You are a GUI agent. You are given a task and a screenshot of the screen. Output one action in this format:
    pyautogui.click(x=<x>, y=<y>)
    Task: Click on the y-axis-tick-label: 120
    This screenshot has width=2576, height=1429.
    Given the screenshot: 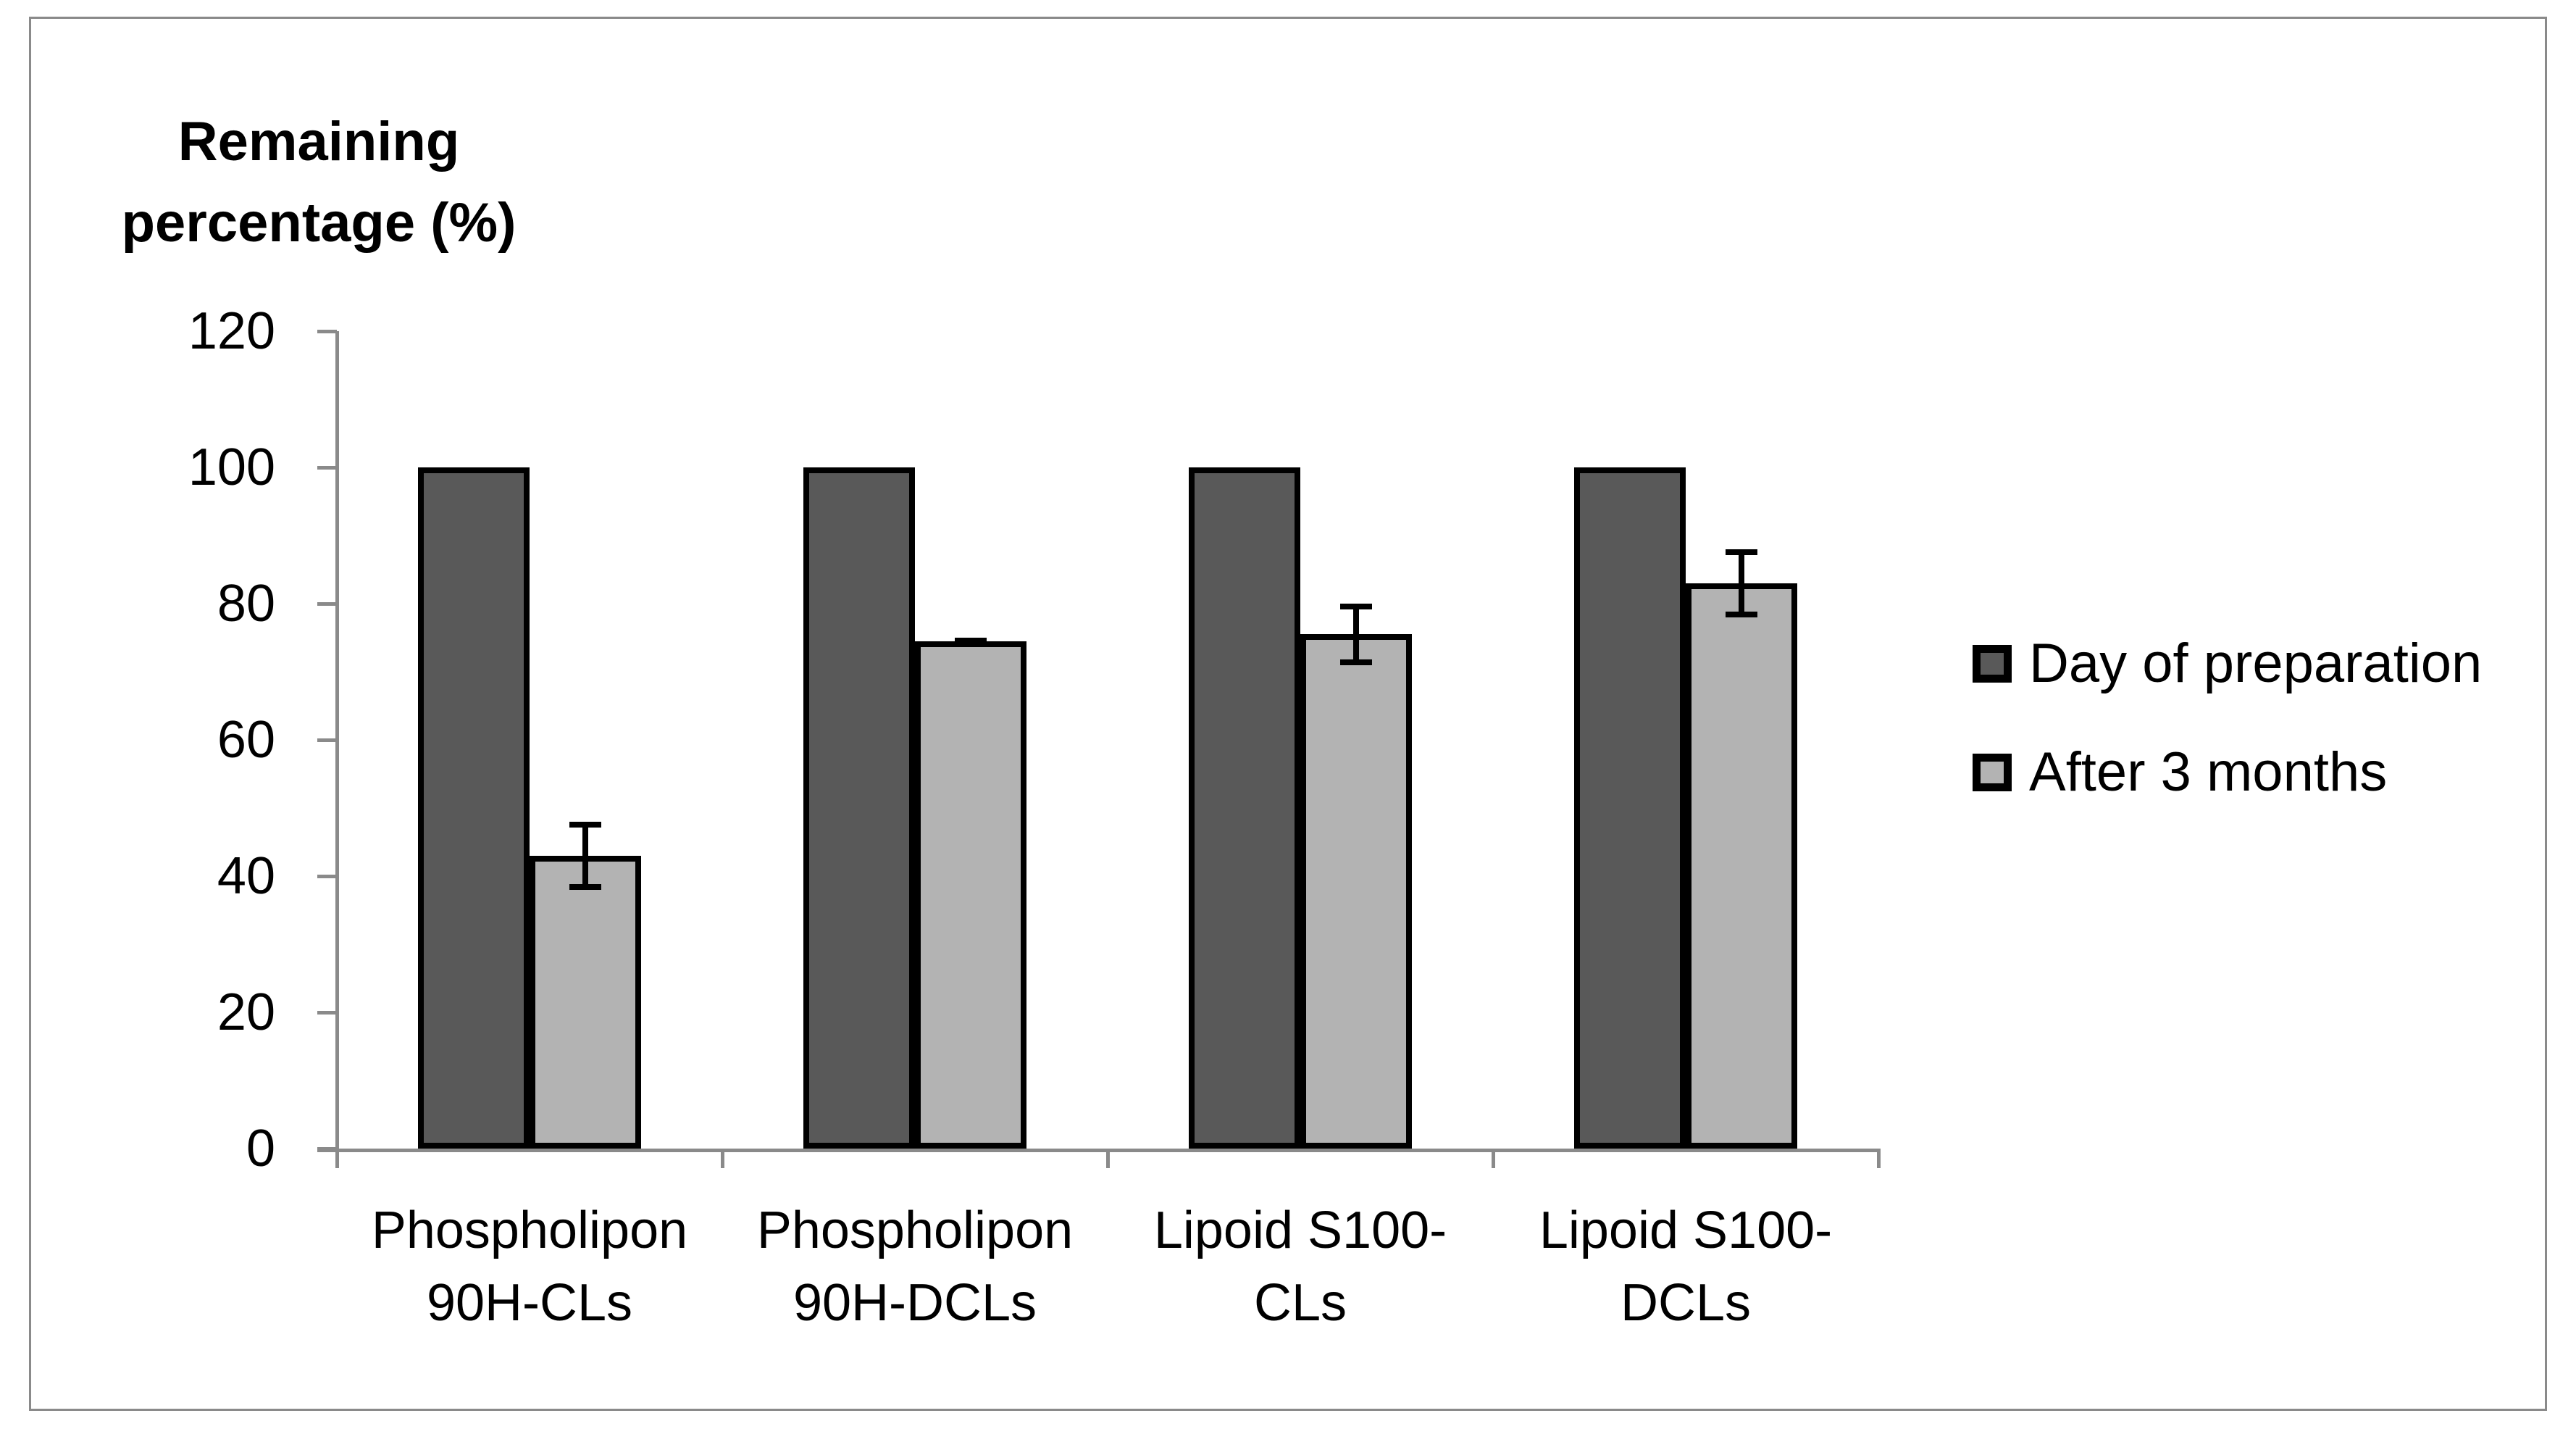 What is the action you would take?
    pyautogui.click(x=231, y=331)
    